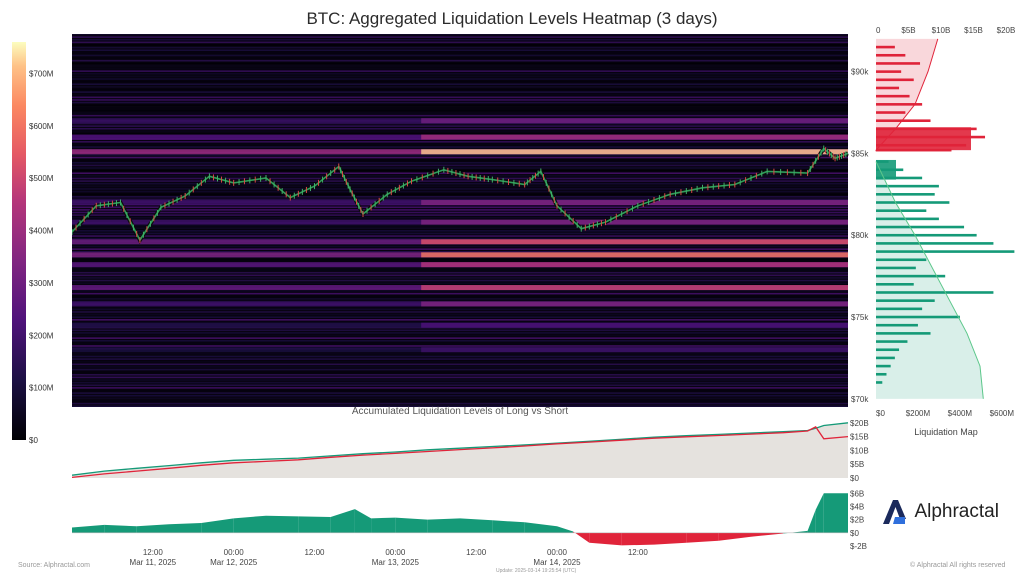 This screenshot has height=576, width=1024. I want to click on long-cumulative-line, so click(929, 280).